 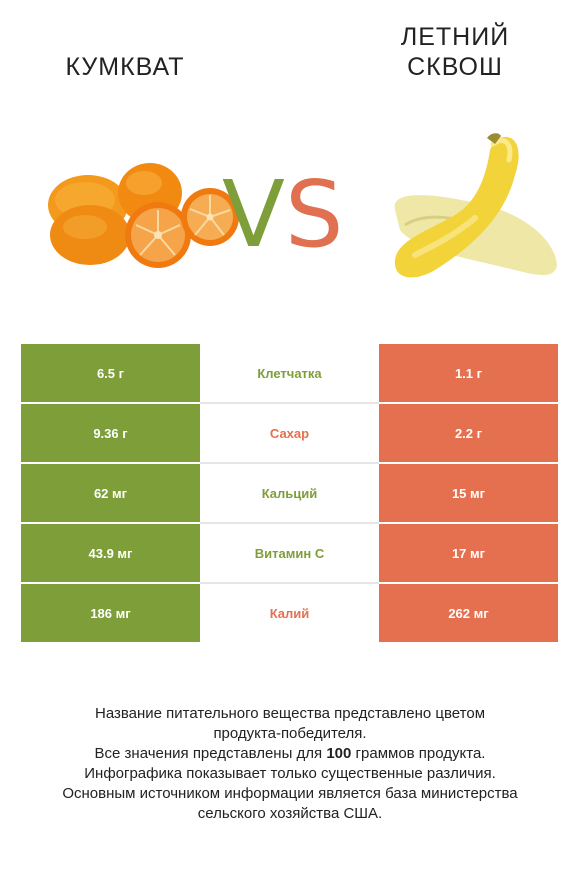 I want to click on table-row: 62 мг Кальций 15 мг, so click(x=289, y=492).